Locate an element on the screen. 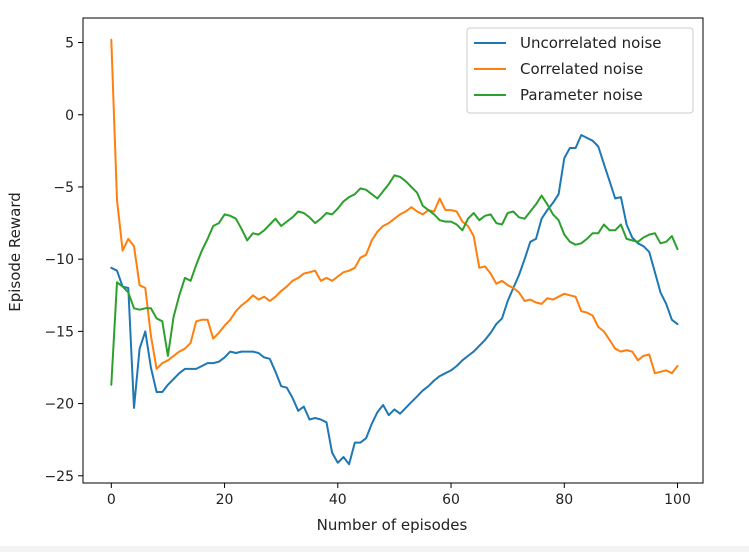  y-tick-label: 5 is located at coordinates (69, 44).